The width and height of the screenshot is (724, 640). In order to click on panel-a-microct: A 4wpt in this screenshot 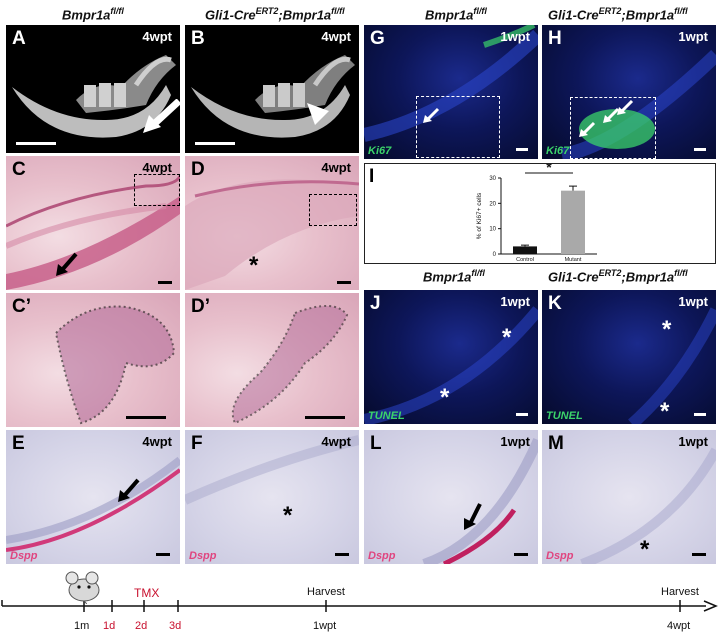, I will do `click(93, 89)`.